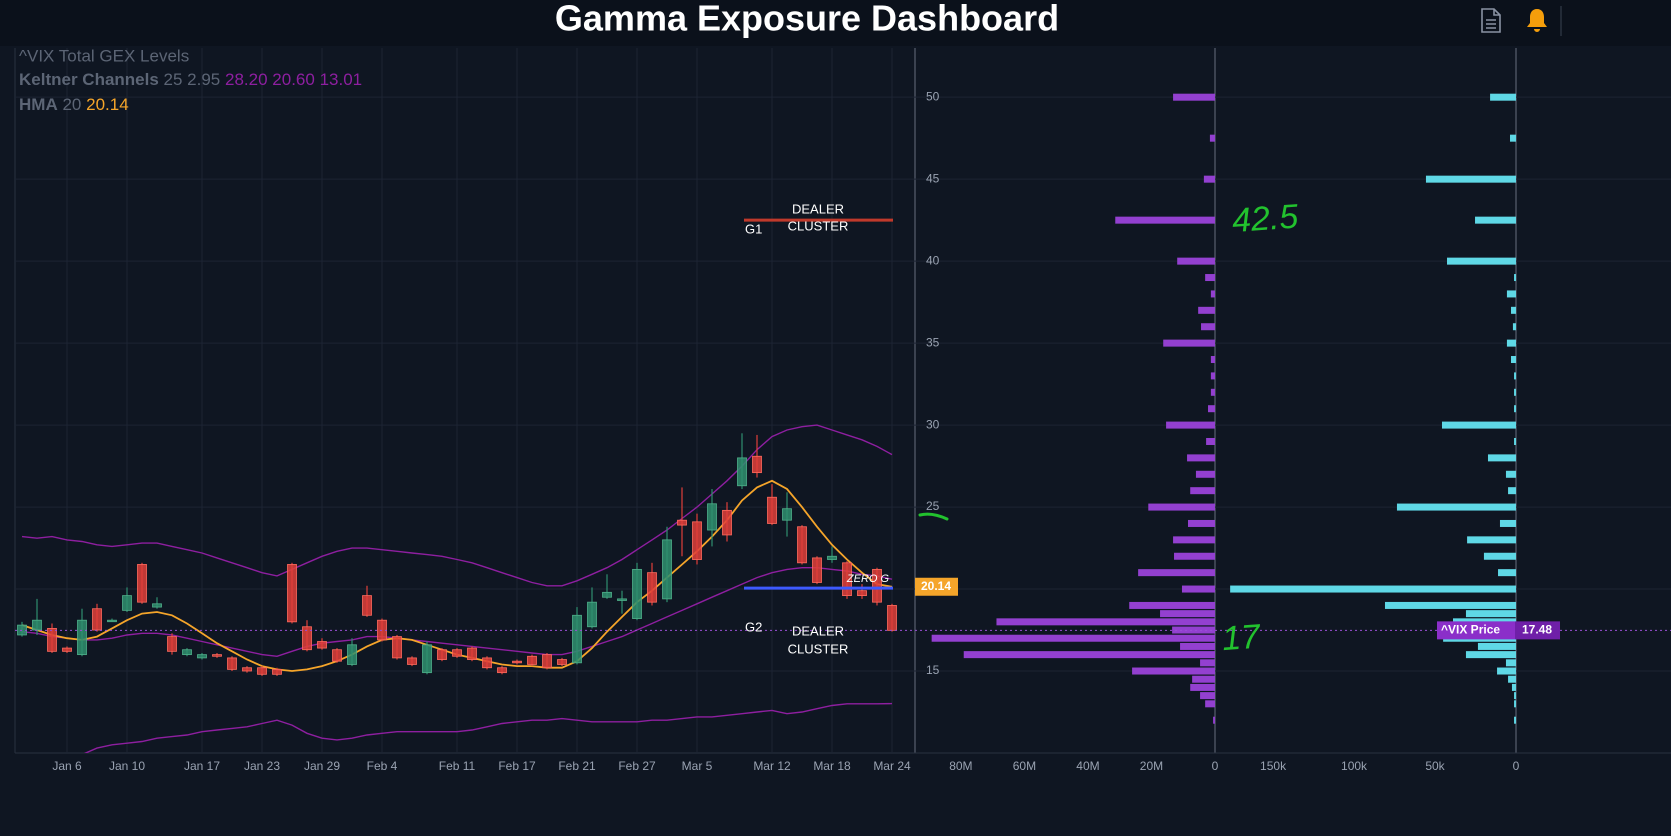 Image resolution: width=1671 pixels, height=836 pixels. What do you see at coordinates (933, 670) in the screenshot?
I see `y-tick-label: 15` at bounding box center [933, 670].